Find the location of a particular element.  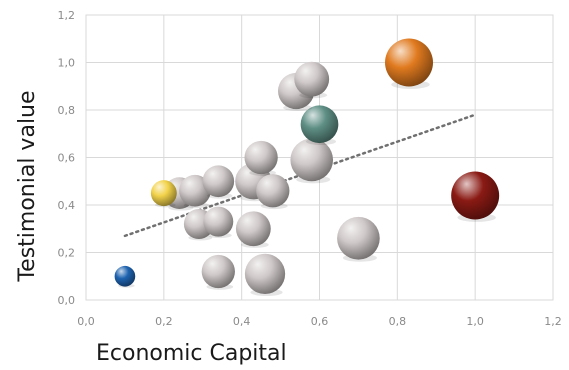

x-tick-label: 0,0 is located at coordinates (86, 321).